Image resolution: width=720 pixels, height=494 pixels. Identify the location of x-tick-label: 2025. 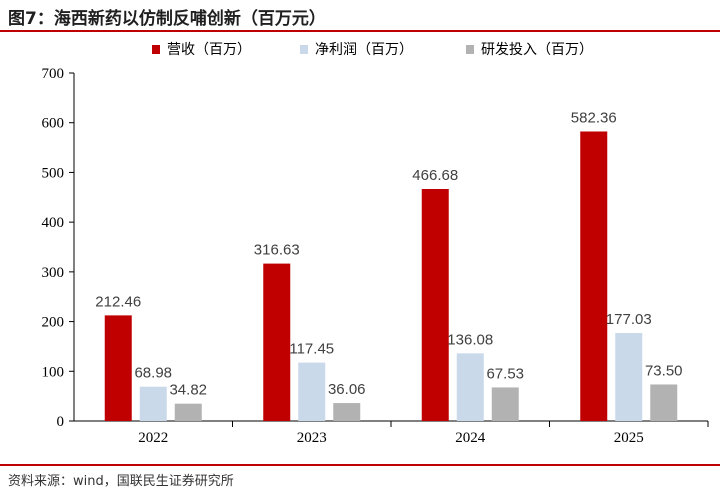
(629, 438).